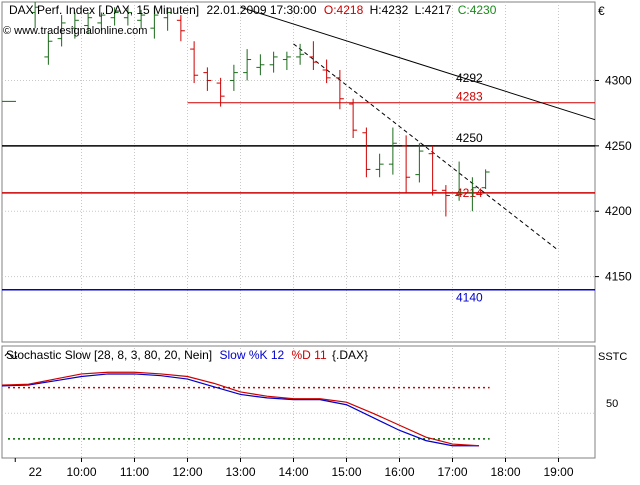 The height and width of the screenshot is (485, 640). Describe the element at coordinates (81, 472) in the screenshot. I see `x-tick-label: 10:00` at that location.